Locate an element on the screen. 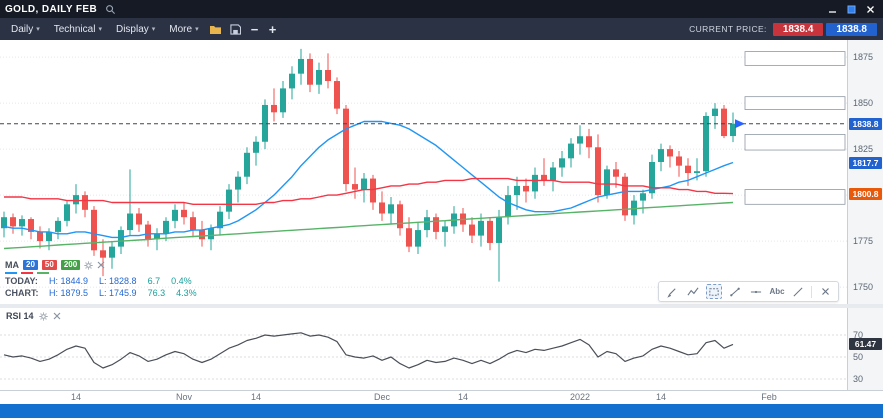 This screenshot has width=883, height=418. price-tick: 1825 is located at coordinates (863, 149).